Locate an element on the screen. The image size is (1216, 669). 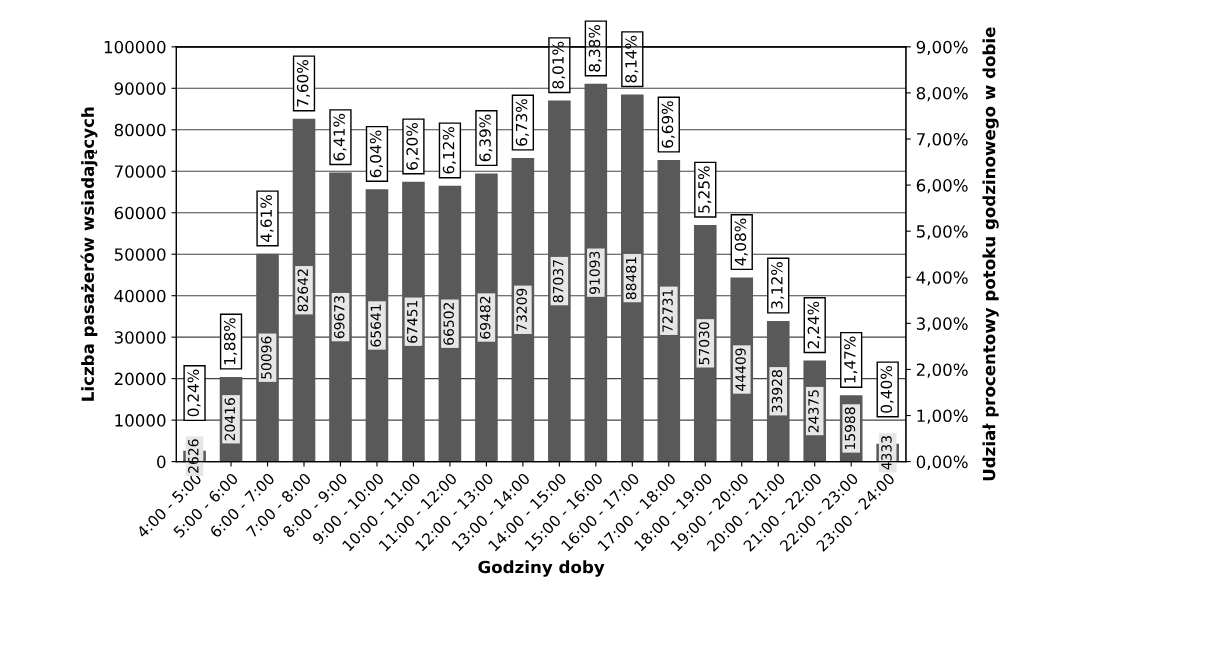
data-label: 44409 is located at coordinates (740, 369).